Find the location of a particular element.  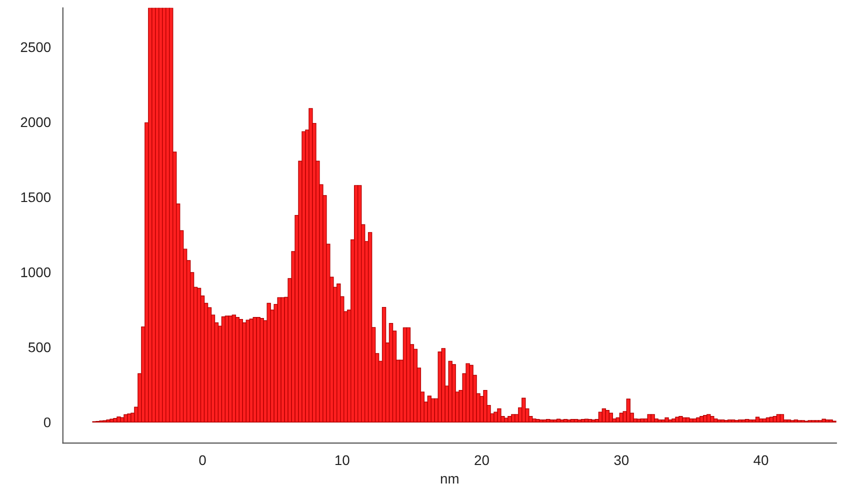

x-tick-label: 40 is located at coordinates (761, 460).